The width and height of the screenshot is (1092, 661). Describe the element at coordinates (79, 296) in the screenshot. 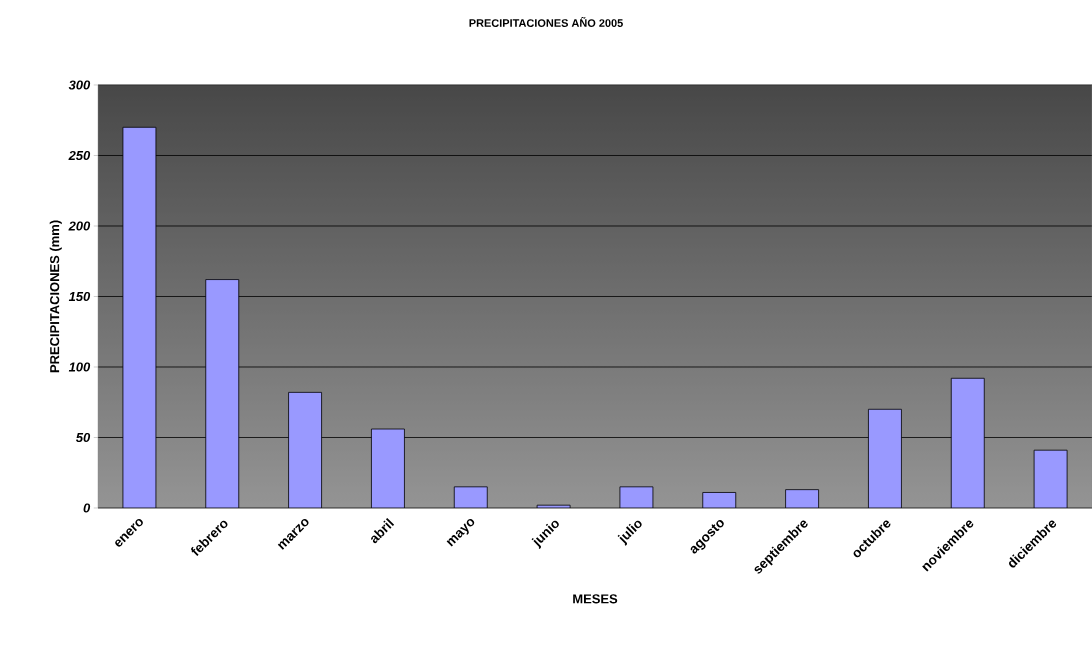

I see `y-tick-label: 150` at that location.